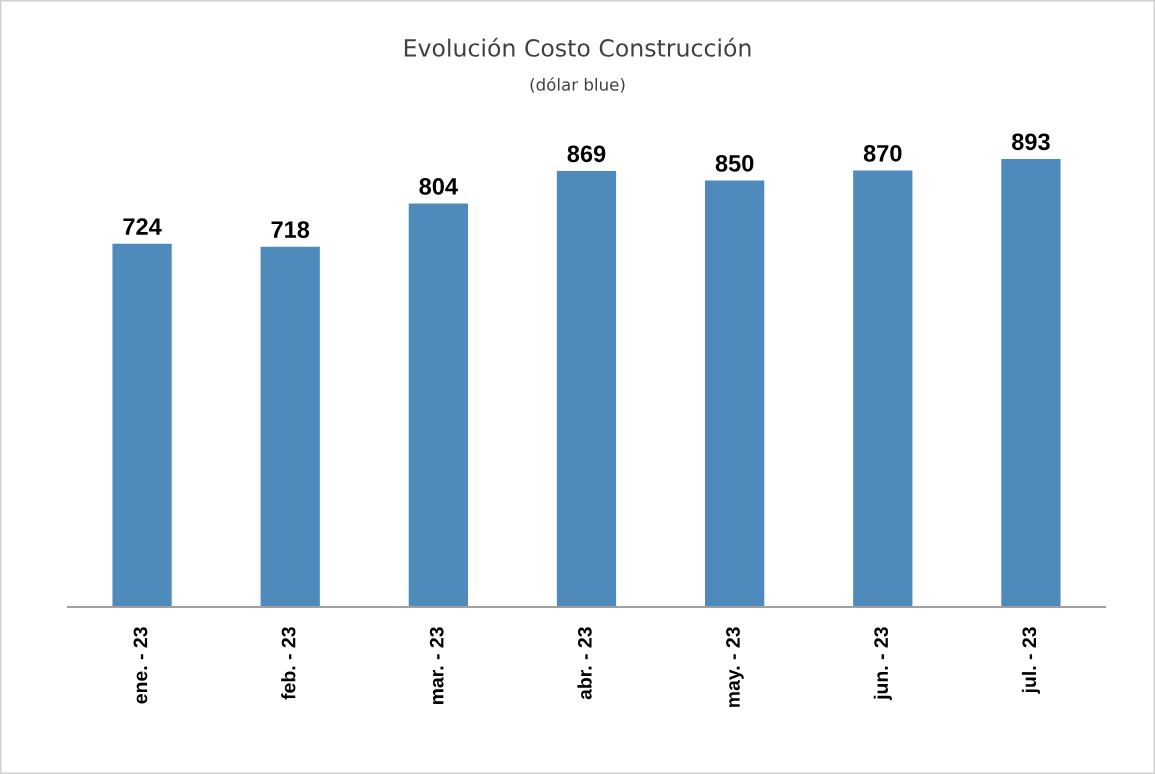 Image resolution: width=1155 pixels, height=774 pixels. Describe the element at coordinates (577, 85) in the screenshot. I see `chart-subtitle: (dólar blue)` at that location.